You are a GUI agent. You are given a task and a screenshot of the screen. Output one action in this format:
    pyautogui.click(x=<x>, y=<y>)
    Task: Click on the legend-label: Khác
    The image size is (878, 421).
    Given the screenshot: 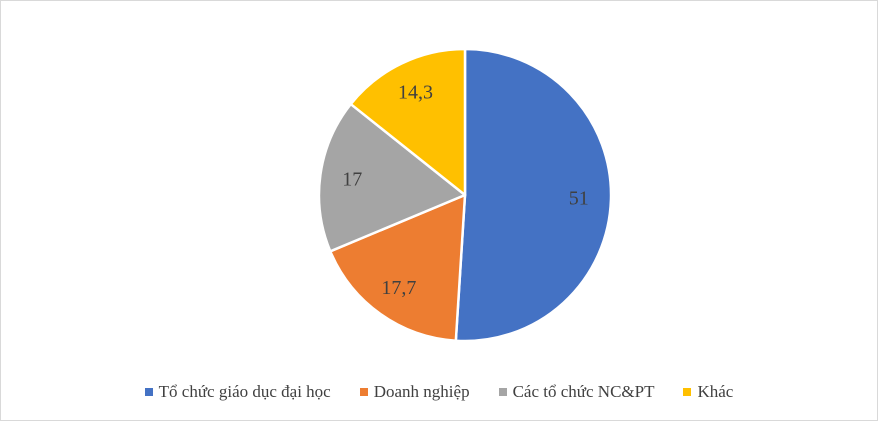 What is the action you would take?
    pyautogui.click(x=715, y=391)
    